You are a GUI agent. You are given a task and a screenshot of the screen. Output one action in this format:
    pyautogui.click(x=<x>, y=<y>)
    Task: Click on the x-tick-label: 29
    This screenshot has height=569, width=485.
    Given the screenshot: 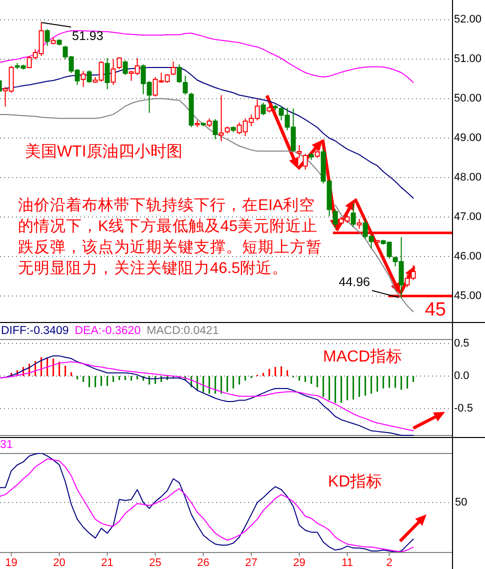 What is the action you would take?
    pyautogui.click(x=299, y=563)
    